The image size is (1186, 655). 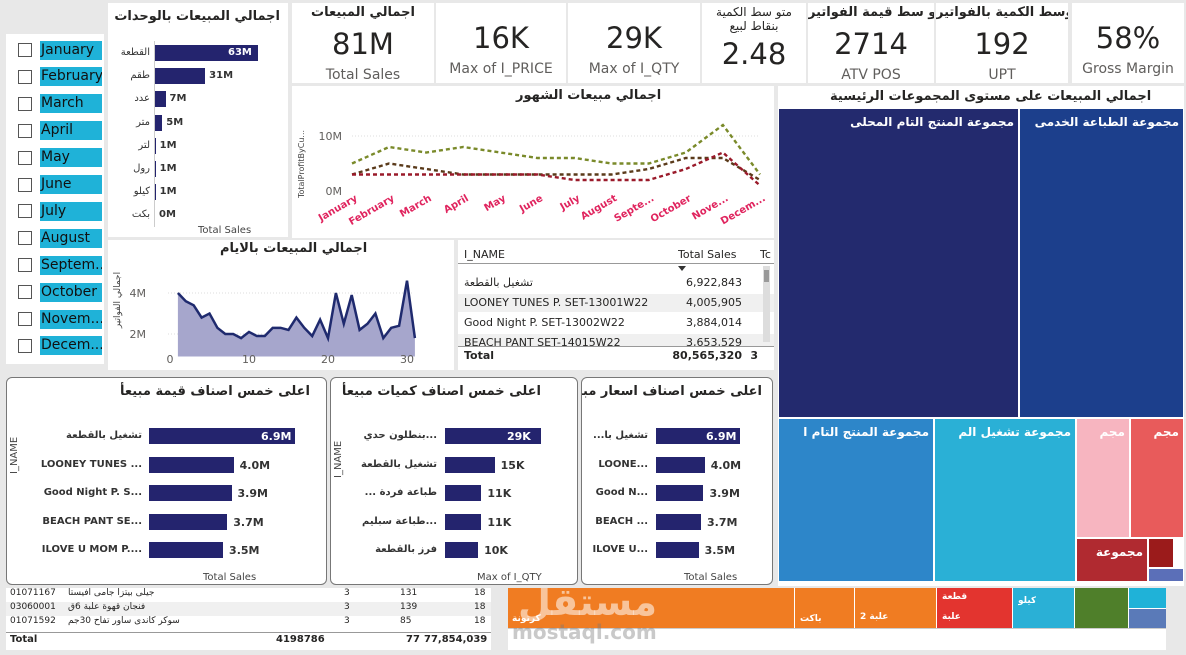 I want to click on month-option: July, so click(x=60, y=211).